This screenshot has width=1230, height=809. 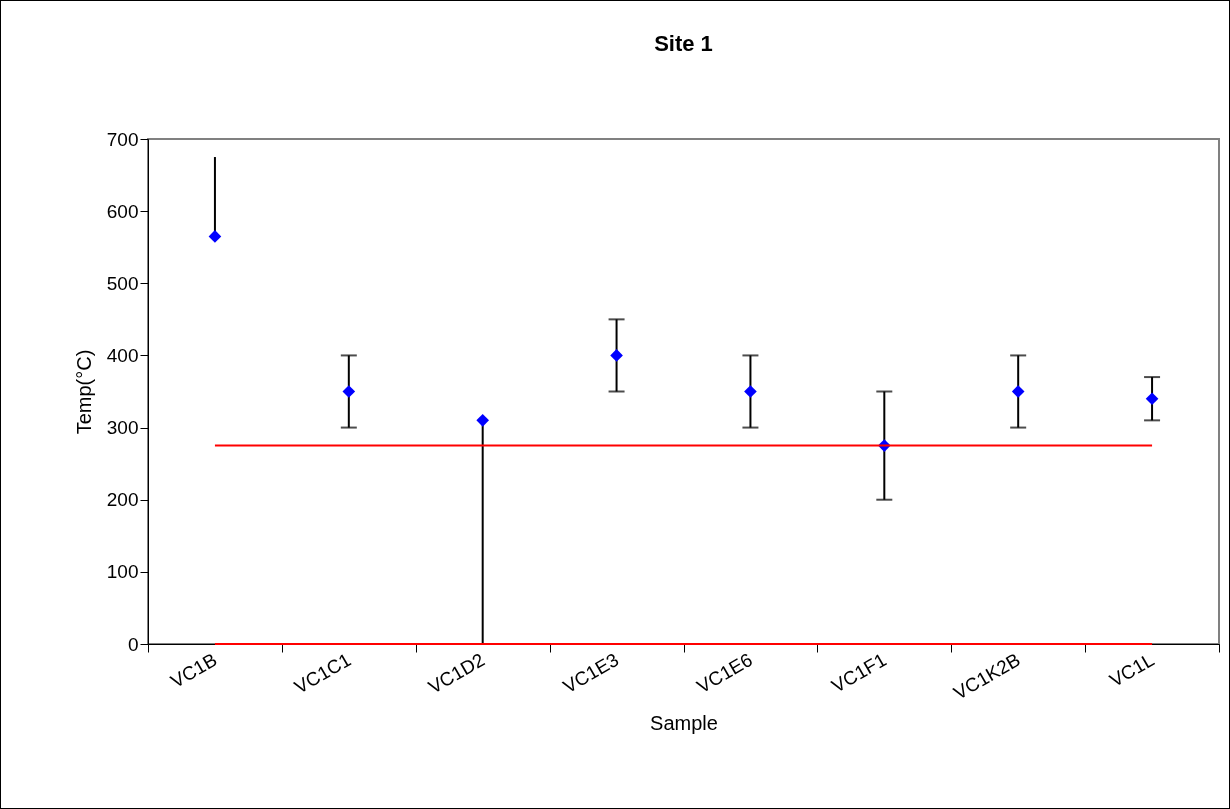 I want to click on y-tick-label: 100, so click(x=122, y=572).